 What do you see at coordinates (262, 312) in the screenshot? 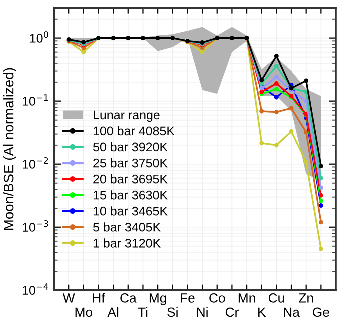
I see `x-tick-label: K` at bounding box center [262, 312].